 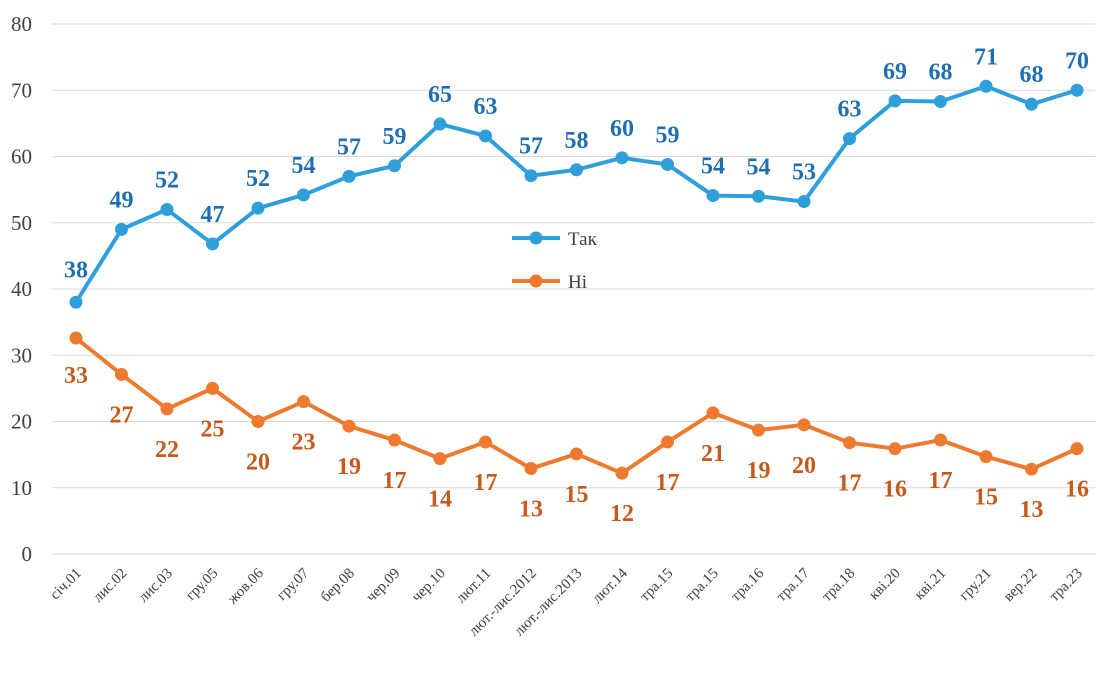 I want to click on y-tick-label: 80, so click(x=21, y=24).